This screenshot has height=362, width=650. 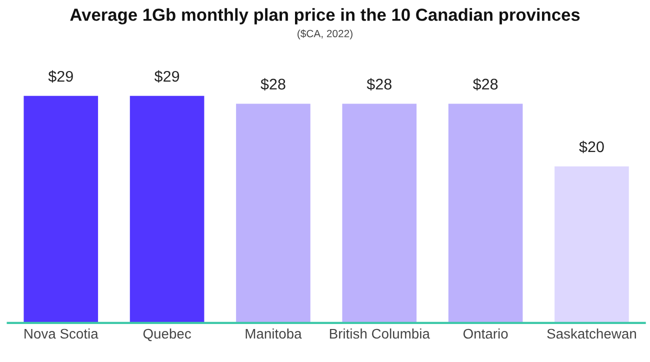 I want to click on x-tick-label: Saskatchewan, so click(x=591, y=333).